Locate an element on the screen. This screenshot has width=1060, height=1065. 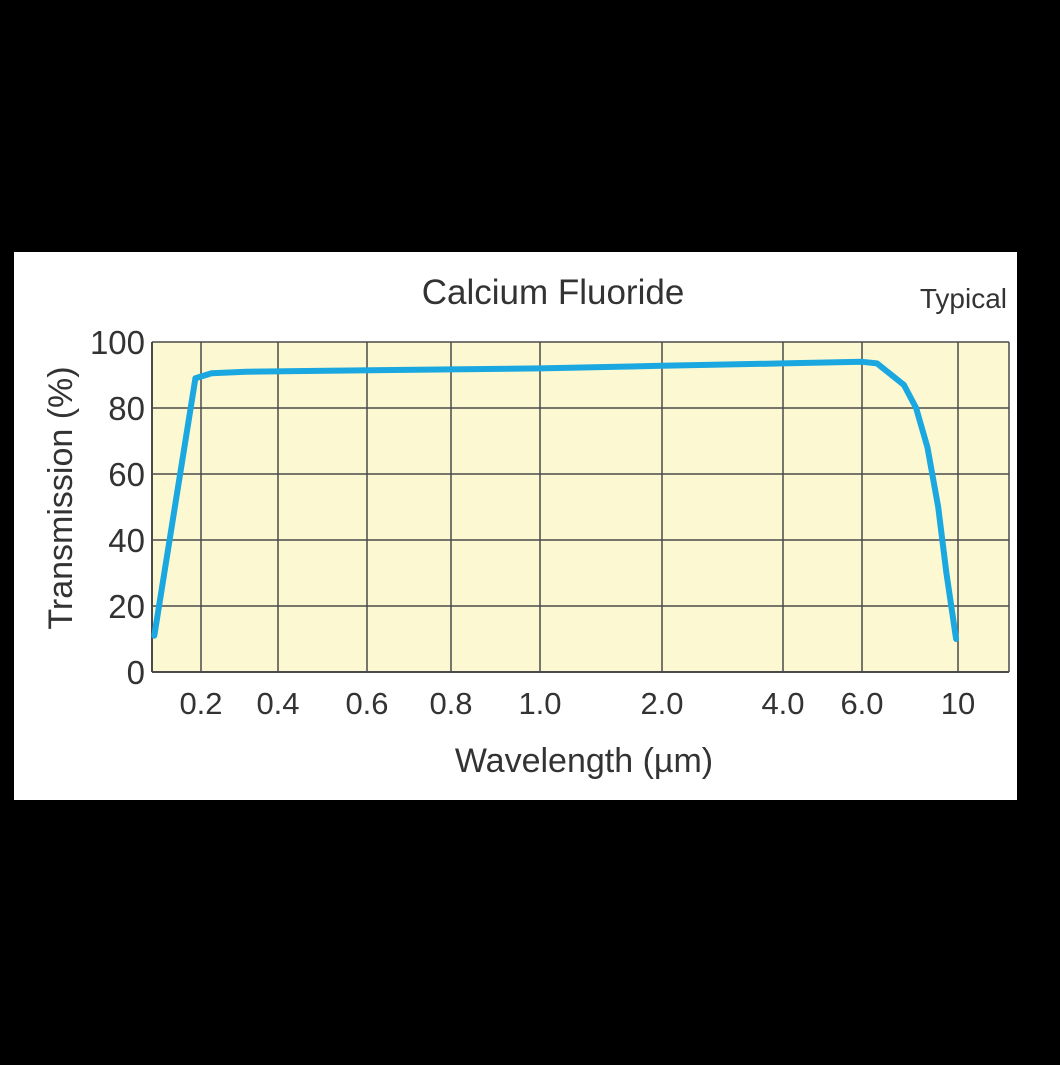
y-tick-label: 40 is located at coordinates (126, 540).